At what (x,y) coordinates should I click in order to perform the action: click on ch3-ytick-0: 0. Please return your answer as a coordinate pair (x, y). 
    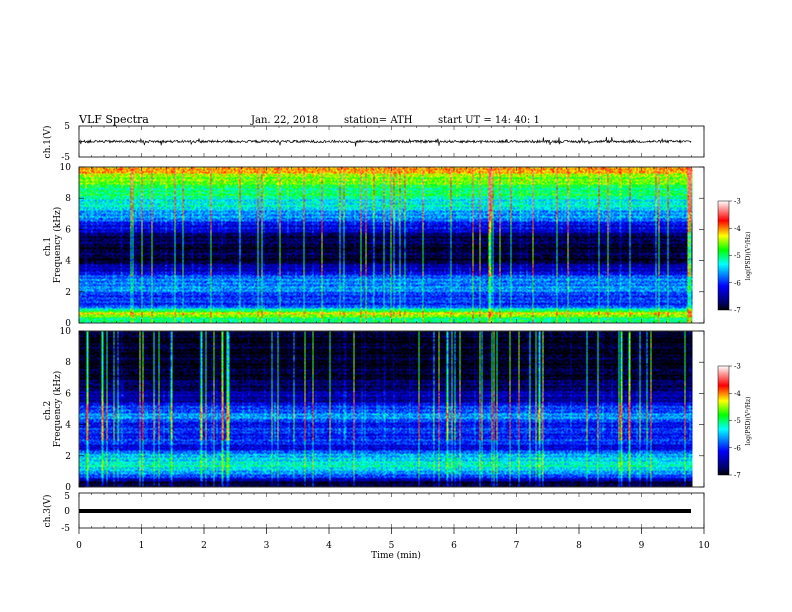
    Looking at the image, I should click on (67, 512).